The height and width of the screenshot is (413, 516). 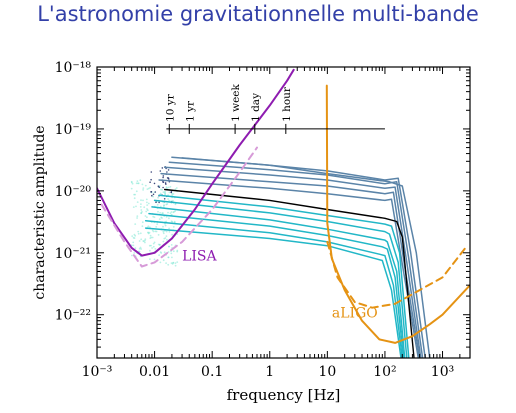 I want to click on x-tick-label: 1, so click(x=269, y=372).